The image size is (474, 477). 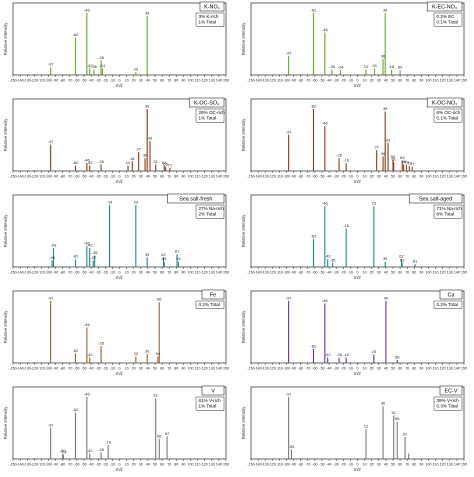 What do you see at coordinates (406, 161) in the screenshot?
I see `peak-label: 69` at bounding box center [406, 161].